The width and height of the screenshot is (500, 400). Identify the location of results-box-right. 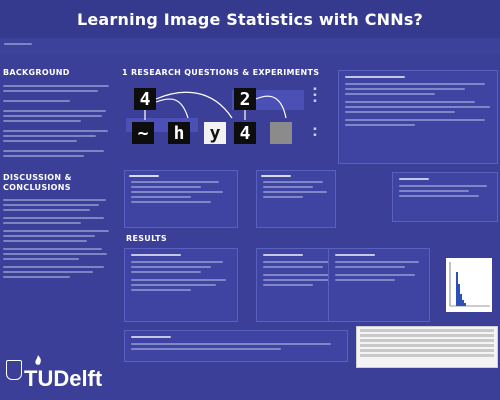
(379, 285).